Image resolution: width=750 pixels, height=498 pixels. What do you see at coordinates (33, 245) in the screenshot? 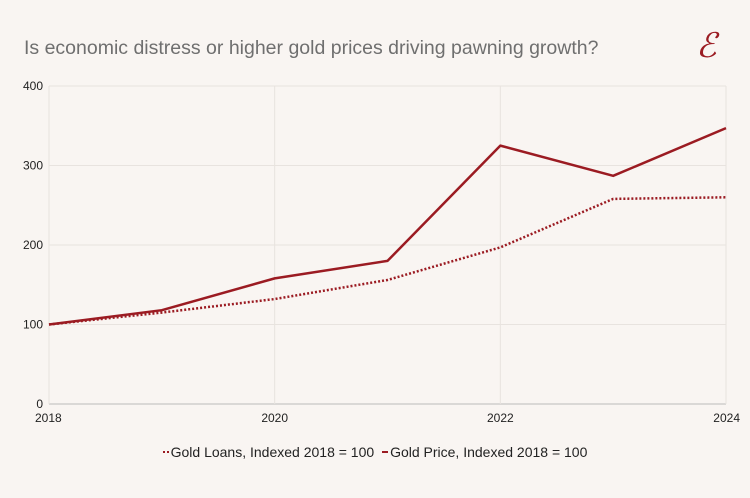
I see `y-tick-label: 200` at bounding box center [33, 245].